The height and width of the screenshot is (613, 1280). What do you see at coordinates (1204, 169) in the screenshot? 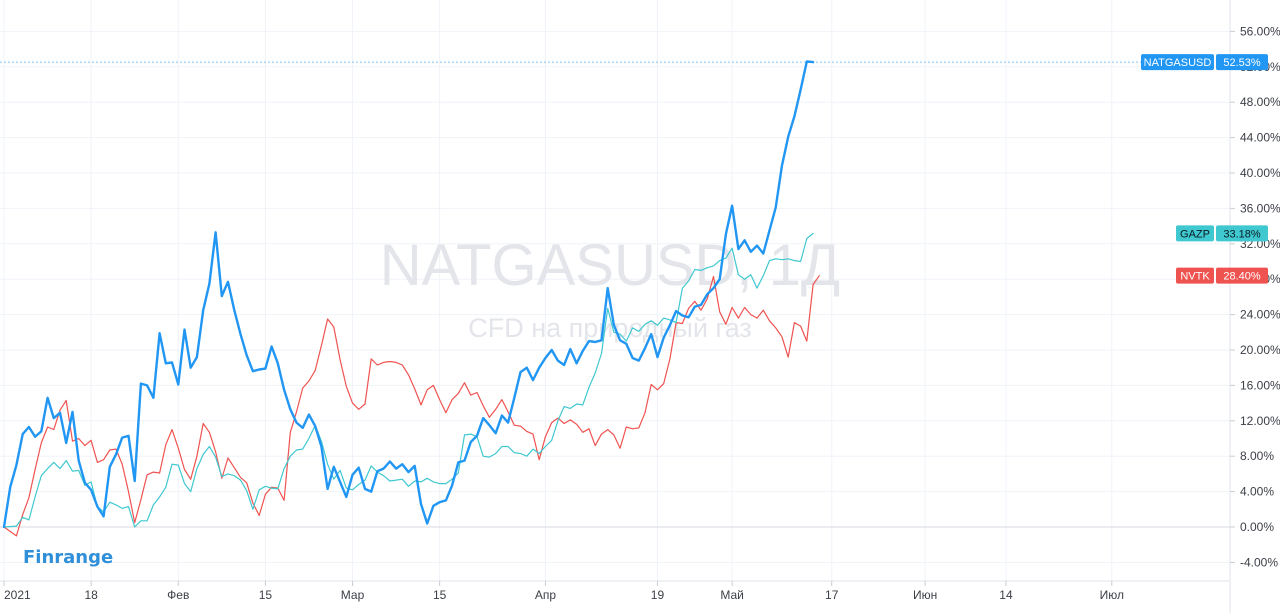
I see `last-value-tags: NATGASUSD 52.53% GAZP 33.18% NVTK 28.40%` at bounding box center [1204, 169].